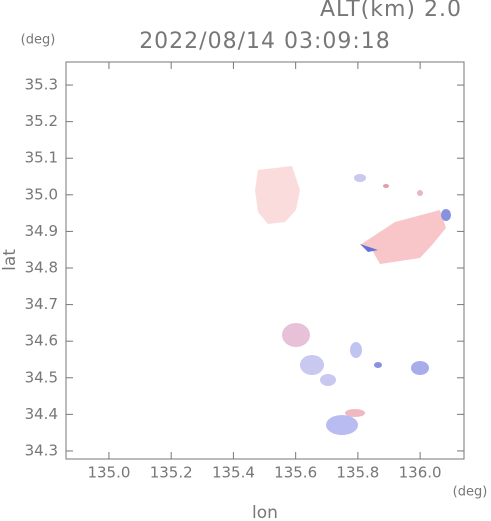 This screenshot has height=521, width=491. I want to click on altitude: ALT(km) 2.0, so click(391, 11).